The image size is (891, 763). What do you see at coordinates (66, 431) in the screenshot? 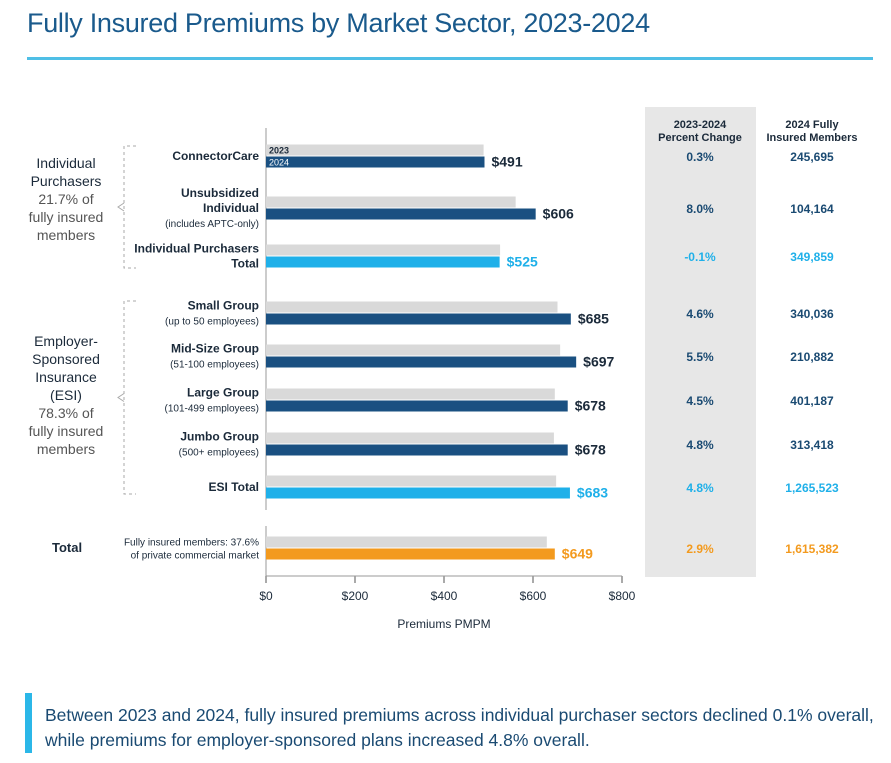
I see `group-share-label: 78.3% of fully insured members` at bounding box center [66, 431].